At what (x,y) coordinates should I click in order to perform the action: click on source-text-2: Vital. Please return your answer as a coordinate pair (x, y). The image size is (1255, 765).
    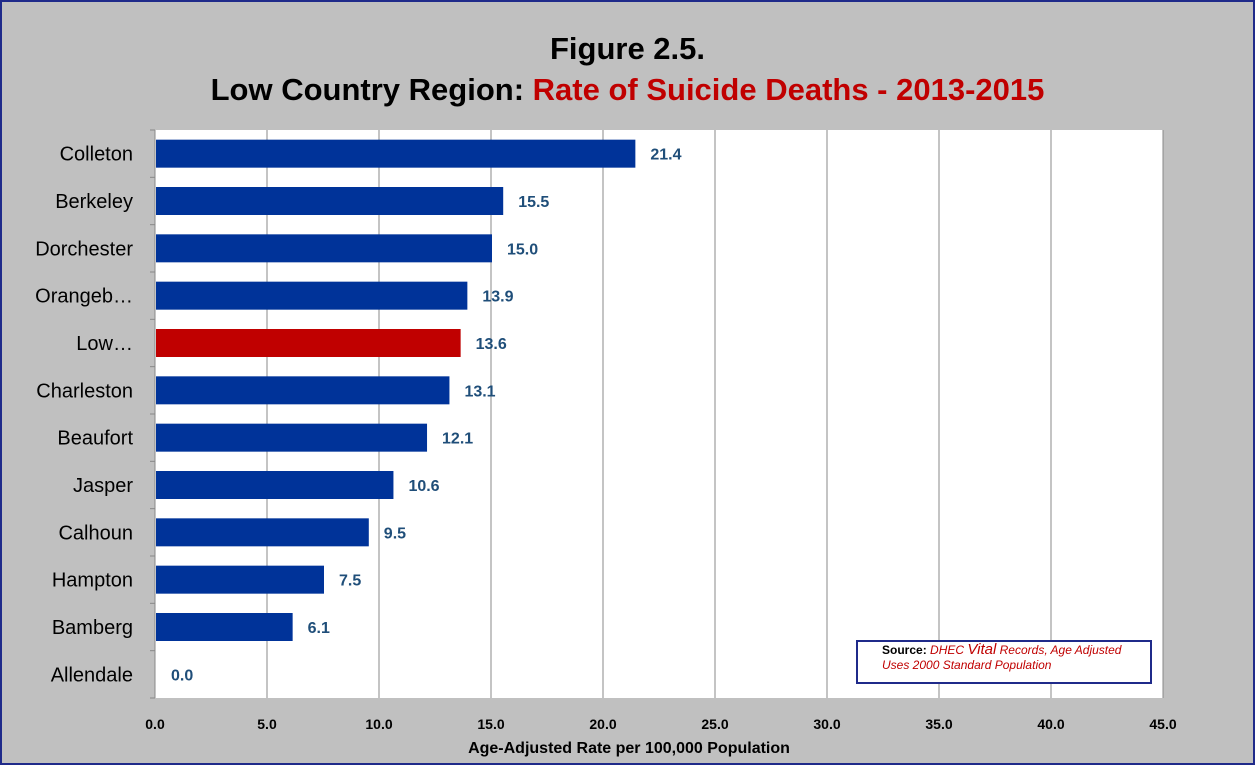
    Looking at the image, I should click on (982, 649).